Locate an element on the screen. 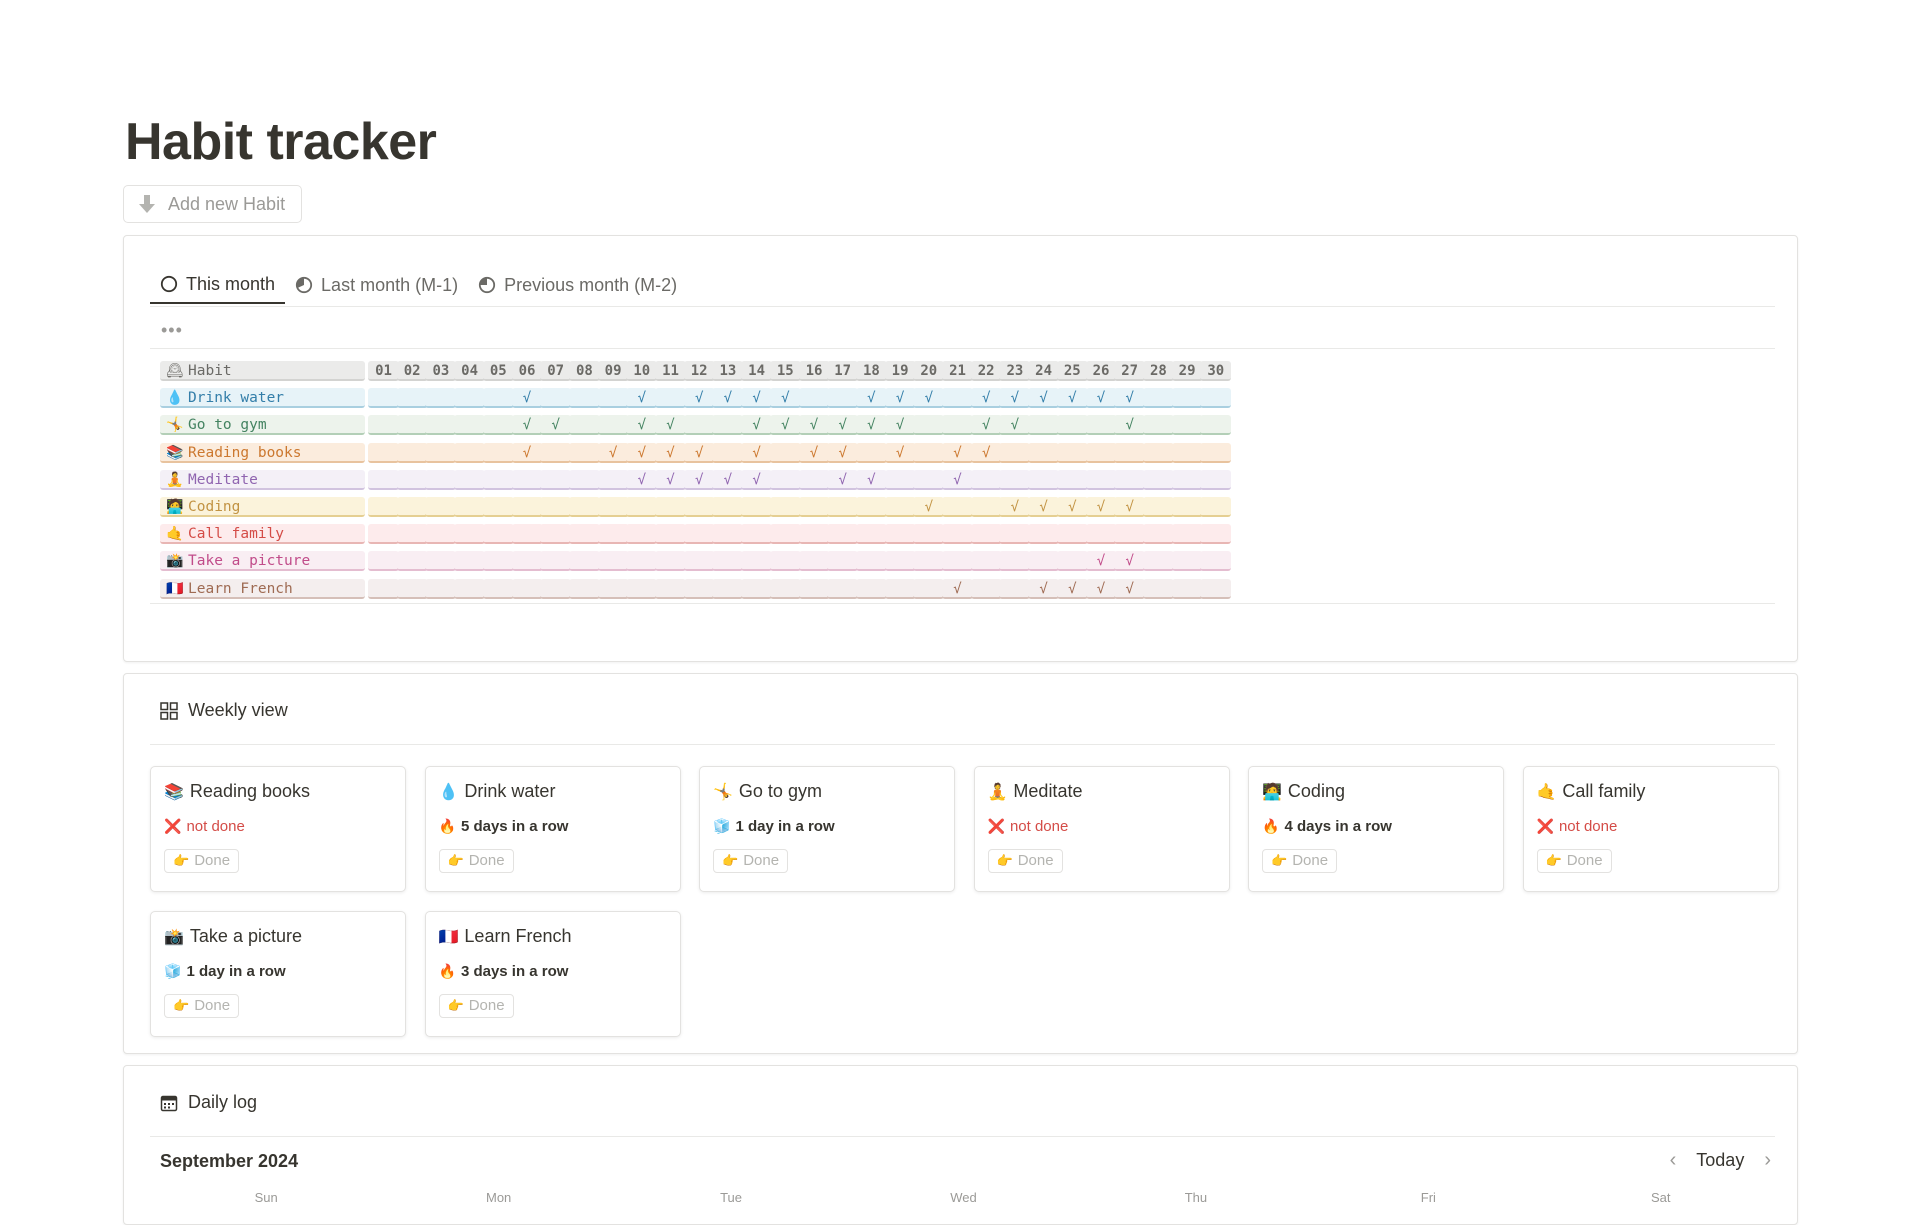 The image size is (1920, 1225). chevron-left-icon: ‹ is located at coordinates (1673, 1160).